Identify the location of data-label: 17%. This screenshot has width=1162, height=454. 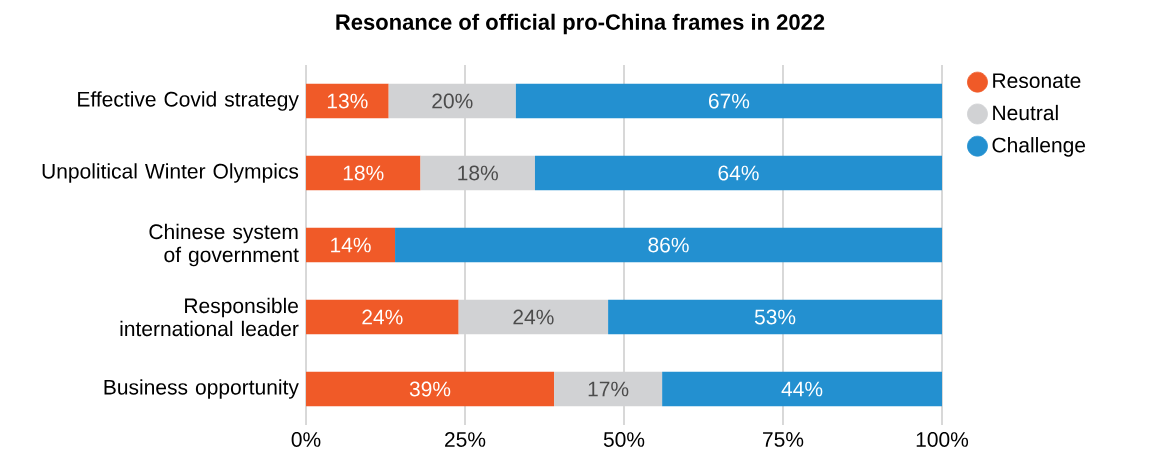
(608, 389).